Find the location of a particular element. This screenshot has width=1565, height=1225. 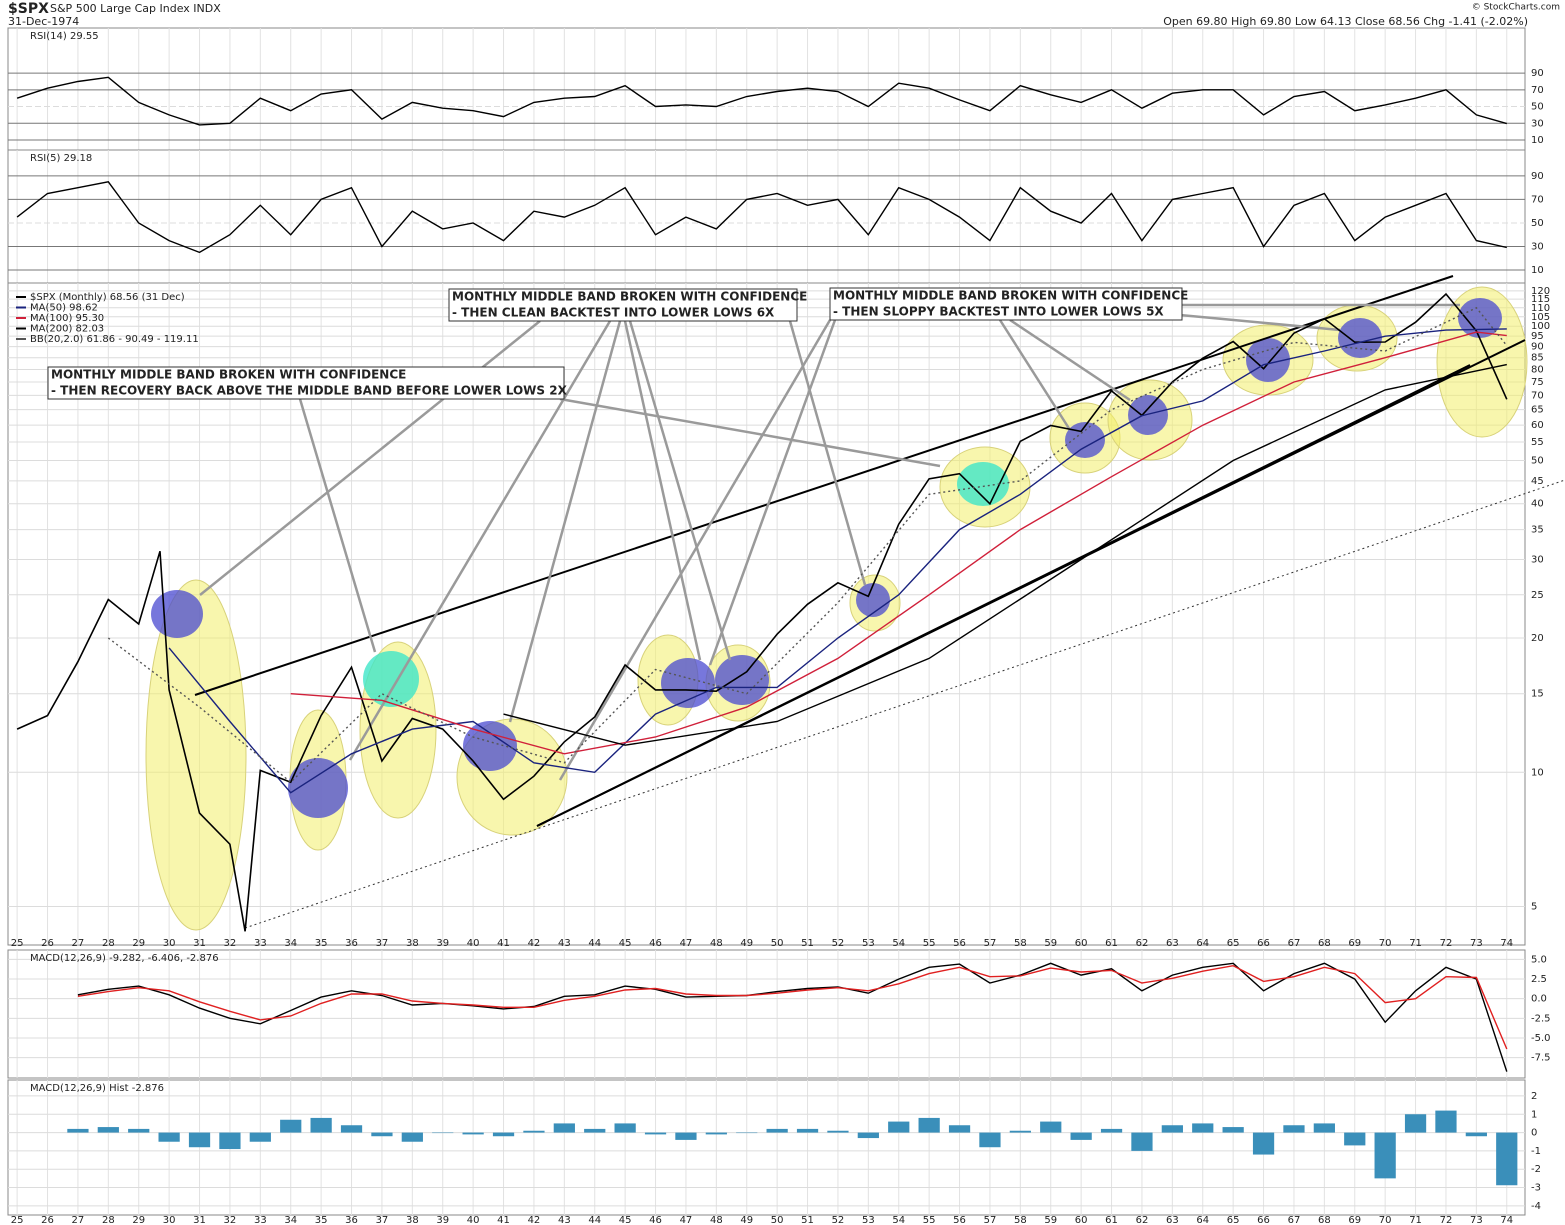

y-tick-label: 0 is located at coordinates (1534, 1133).